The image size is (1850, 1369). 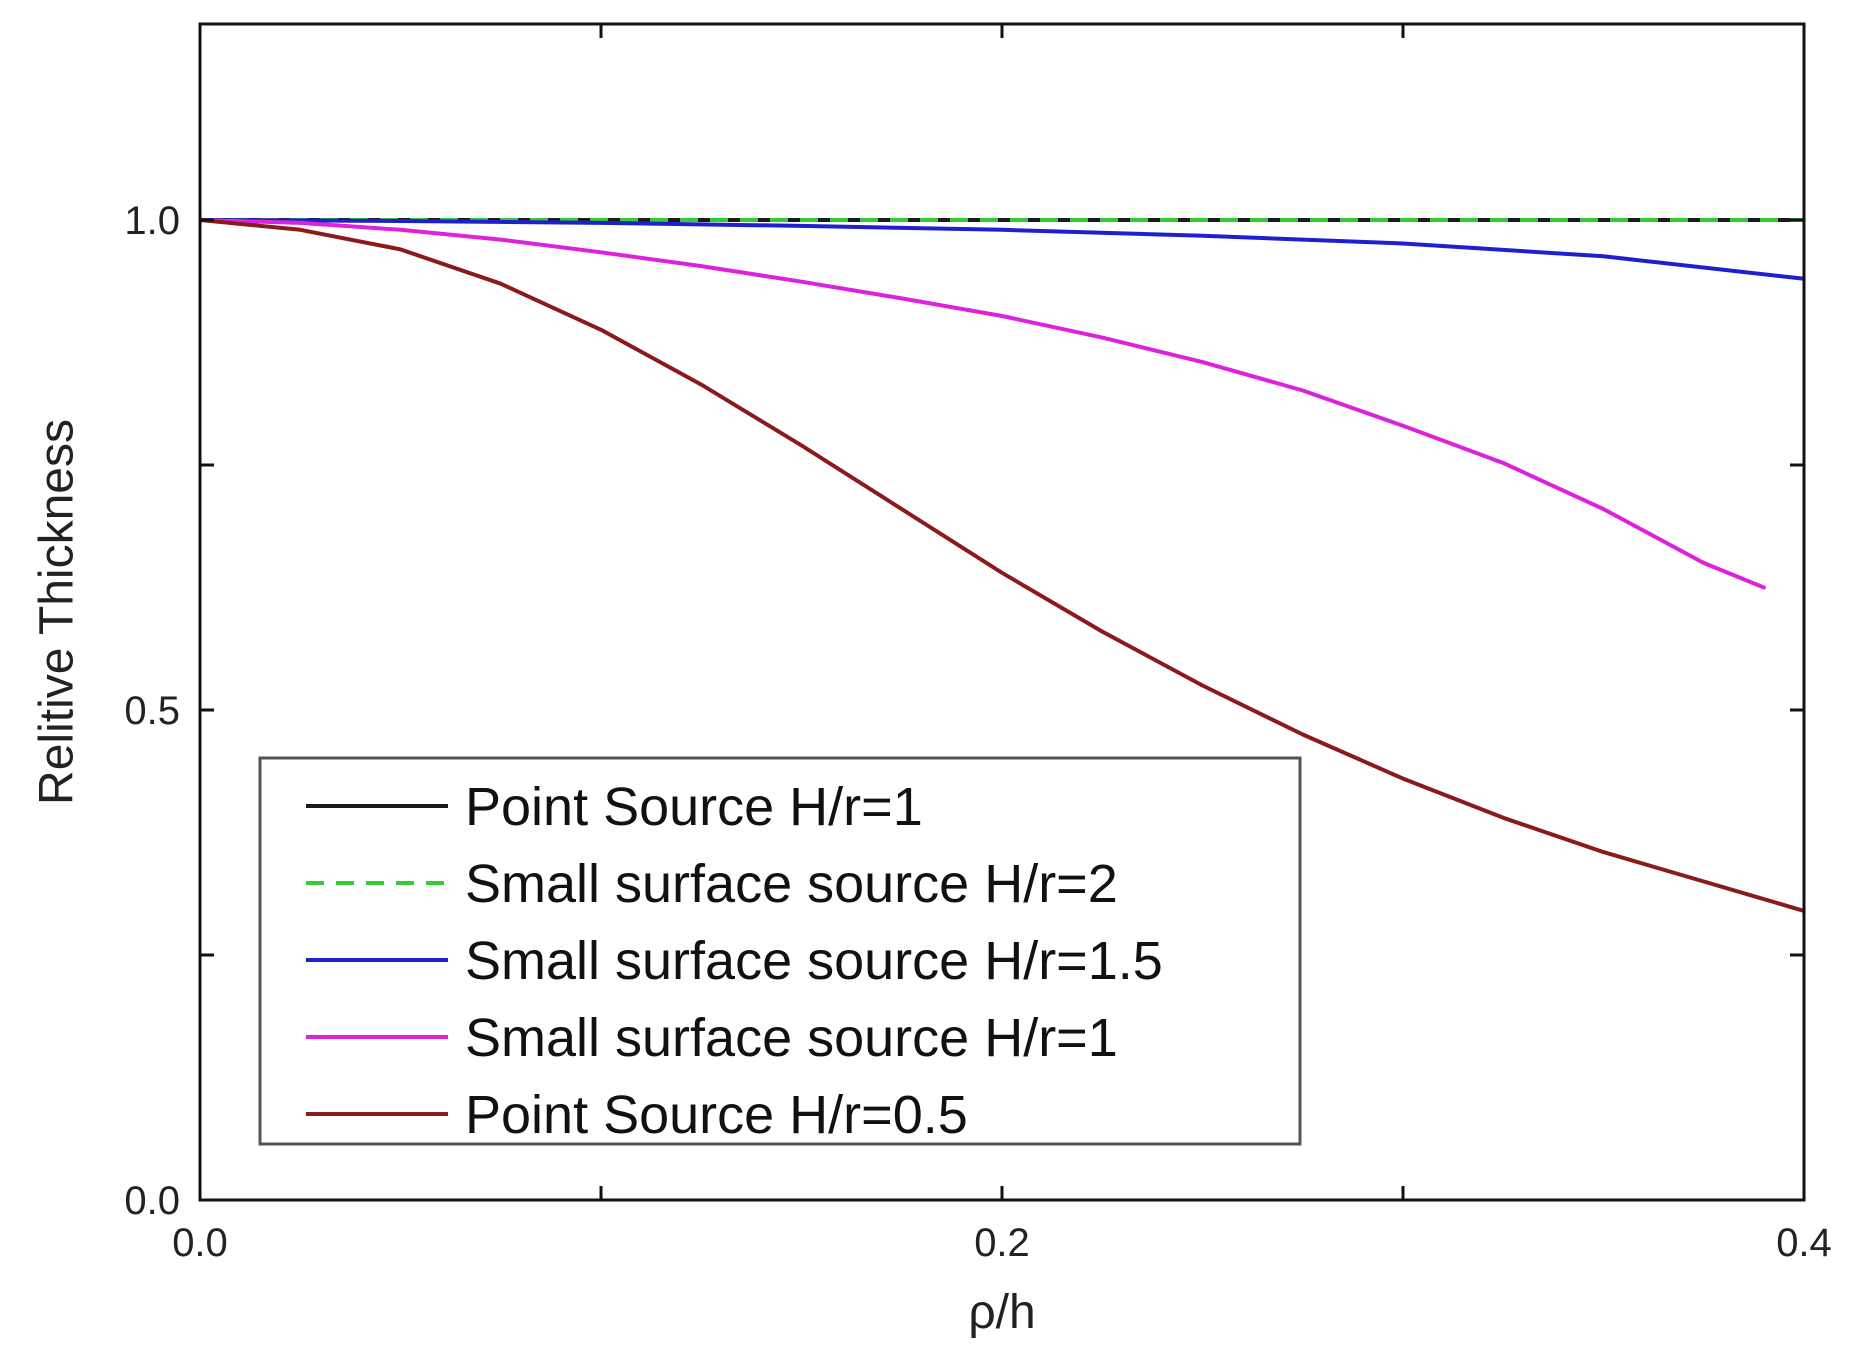 What do you see at coordinates (1001, 1312) in the screenshot?
I see `x-axis-title: ρ/h` at bounding box center [1001, 1312].